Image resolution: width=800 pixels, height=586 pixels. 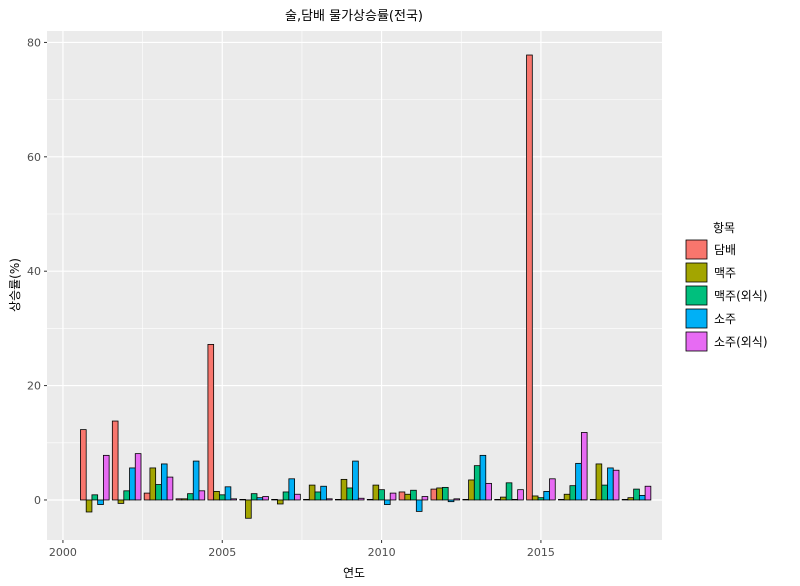 What do you see at coordinates (541, 552) in the screenshot?
I see `x-tick-label: 2015` at bounding box center [541, 552].